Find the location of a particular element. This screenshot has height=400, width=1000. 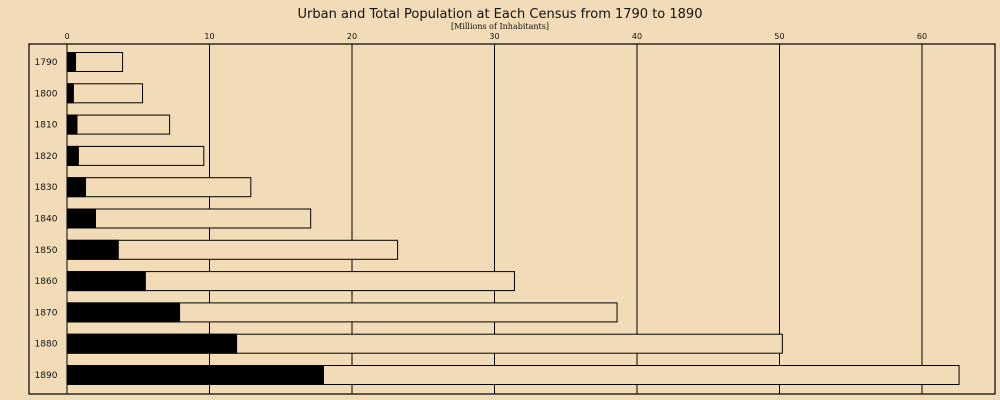

x-tick-label: 20 is located at coordinates (352, 36).